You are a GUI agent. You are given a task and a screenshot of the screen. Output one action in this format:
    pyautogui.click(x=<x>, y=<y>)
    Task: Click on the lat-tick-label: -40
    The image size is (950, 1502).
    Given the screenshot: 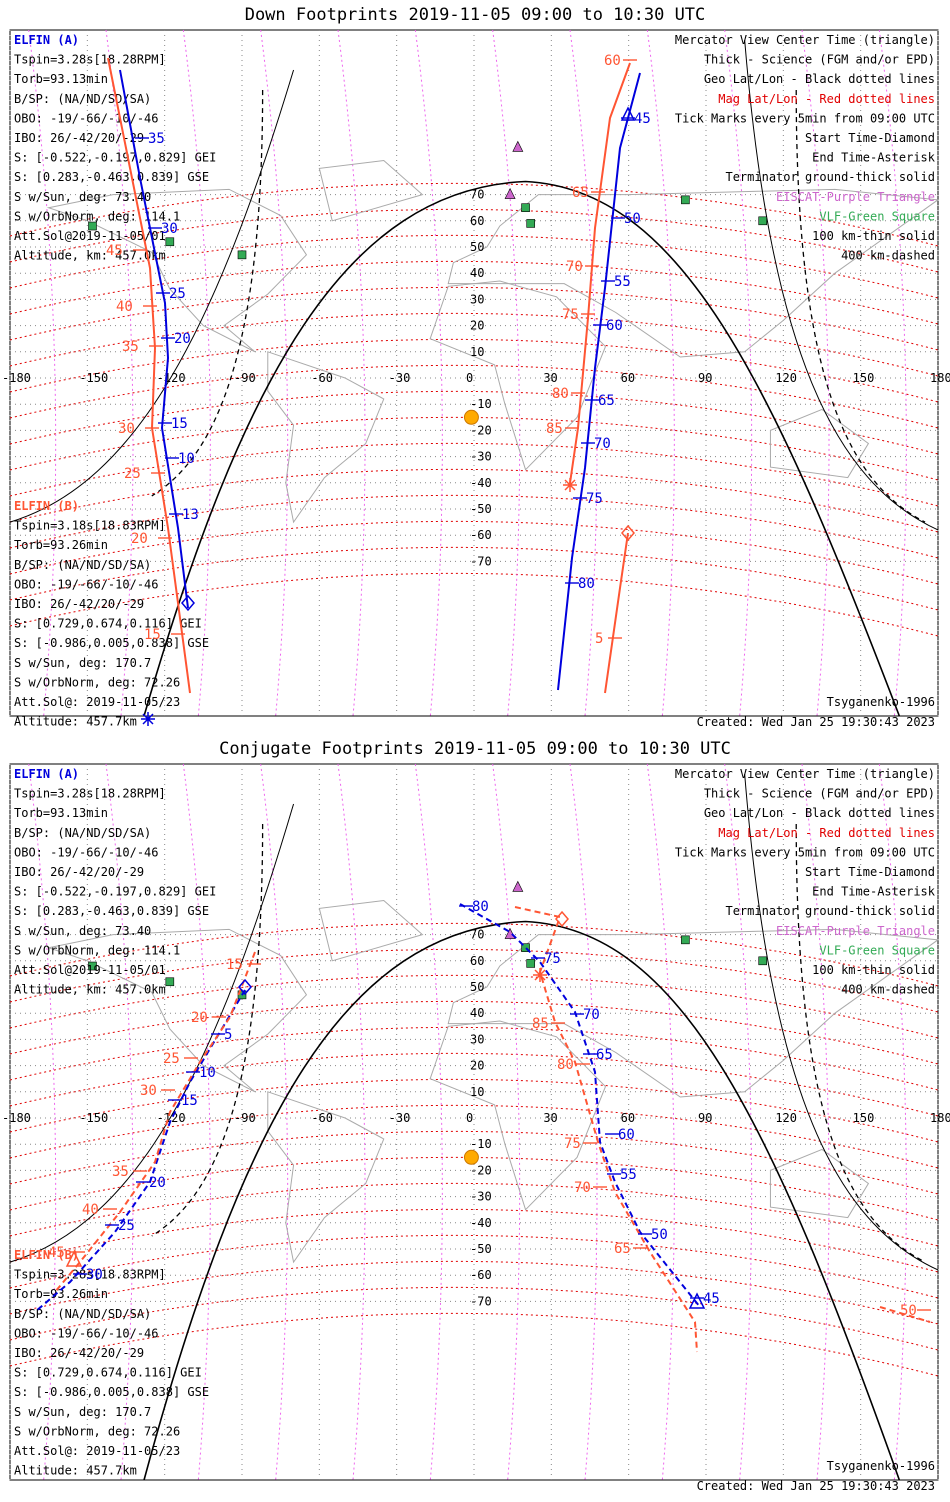 What is the action you would take?
    pyautogui.click(x=481, y=483)
    